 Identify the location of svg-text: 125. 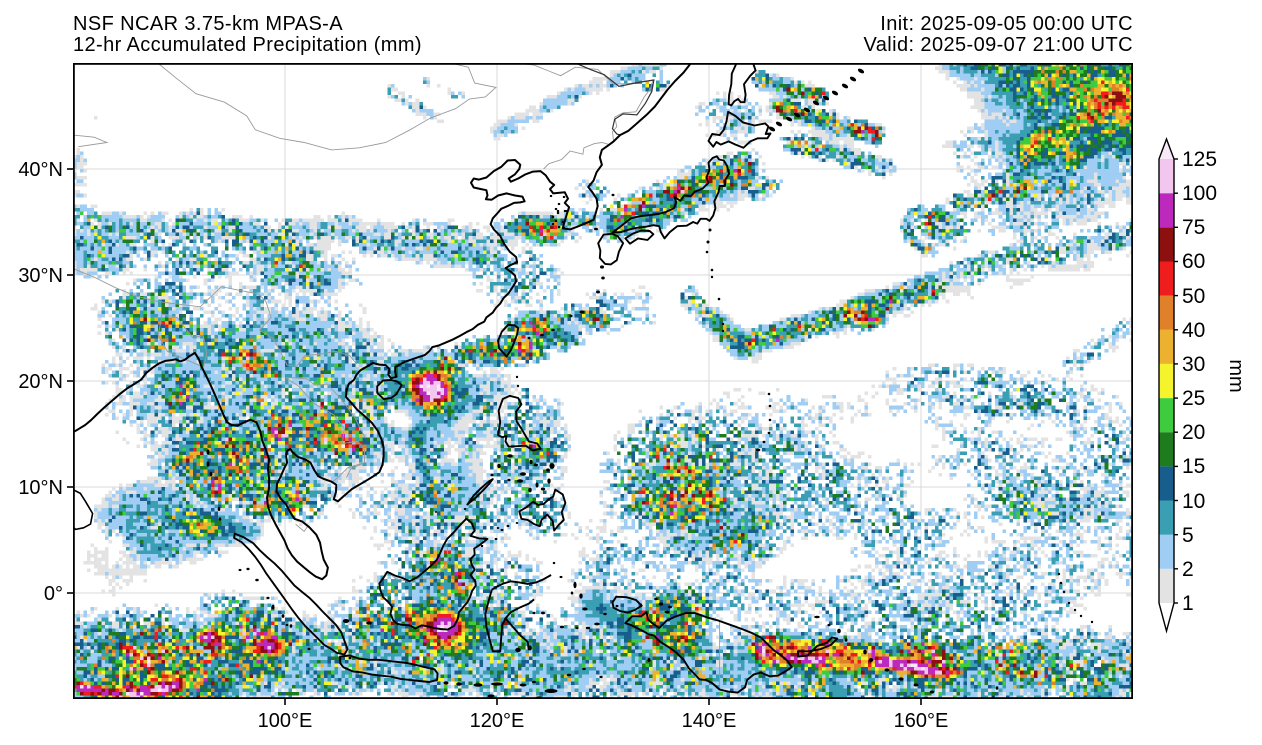
(1199, 159).